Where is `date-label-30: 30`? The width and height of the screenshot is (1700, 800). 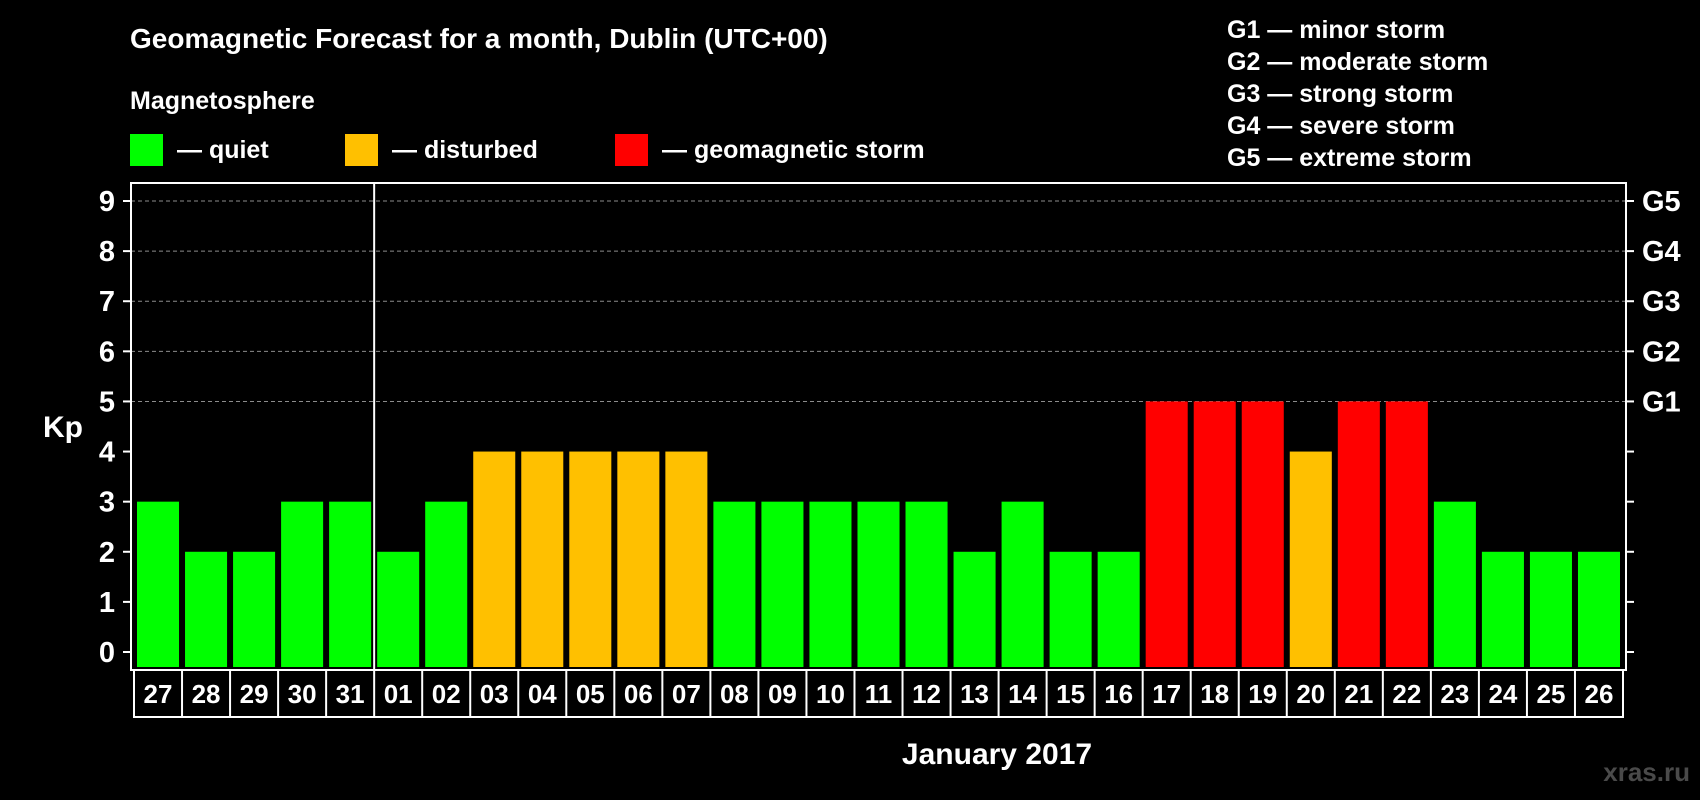
date-label-30: 30 is located at coordinates (302, 694).